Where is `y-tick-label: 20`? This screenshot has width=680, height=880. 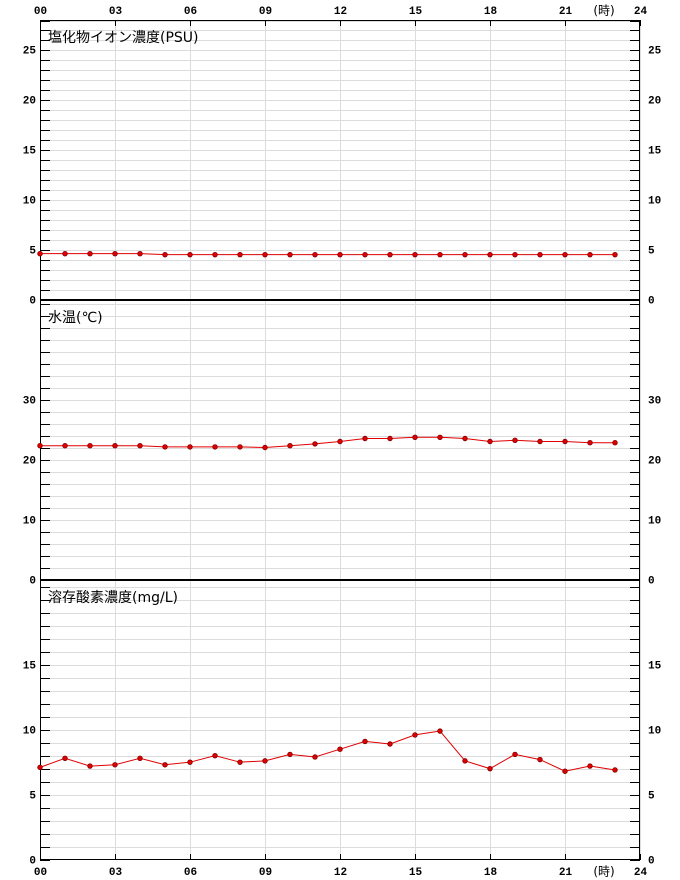 y-tick-label: 20 is located at coordinates (29, 101).